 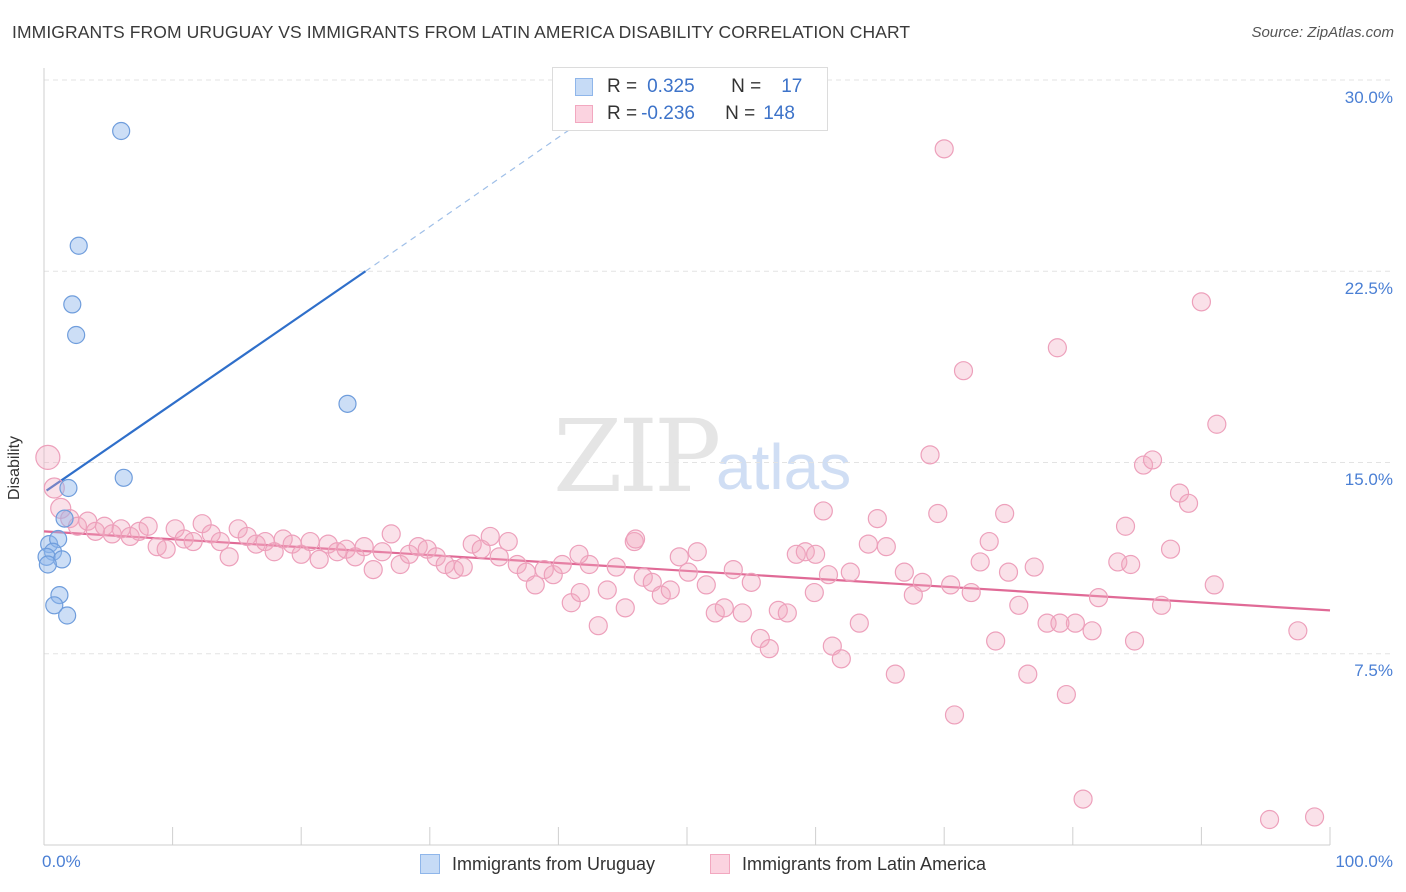 What do you see at coordinates (1368, 479) in the screenshot?
I see `y-tick-label: 15.0%` at bounding box center [1368, 479].